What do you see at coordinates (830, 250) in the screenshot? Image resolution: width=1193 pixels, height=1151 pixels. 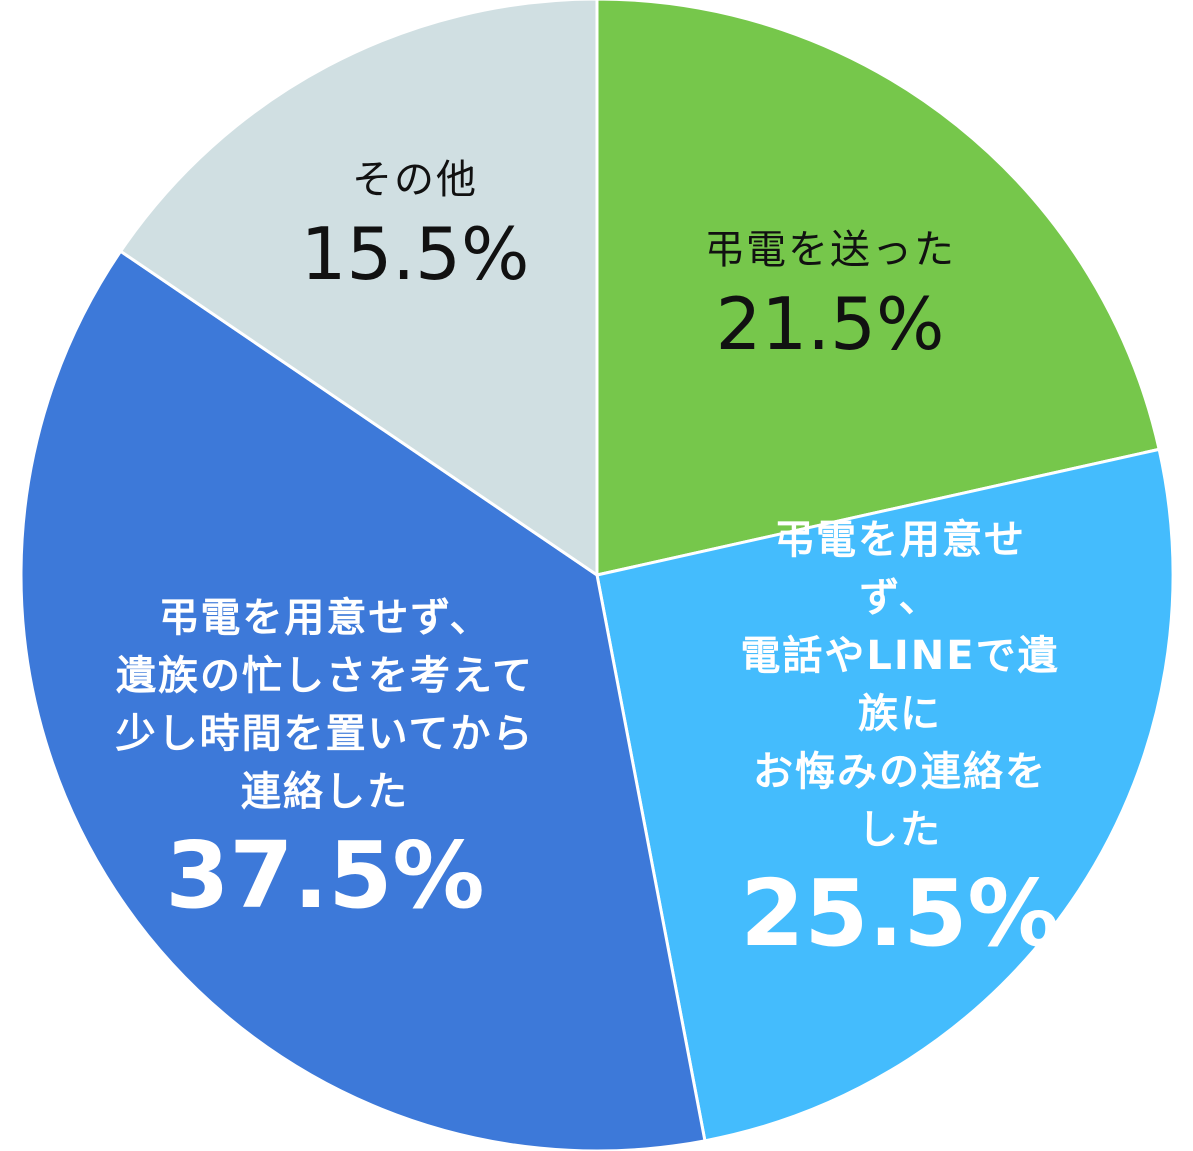 I see `category-label: 弔電を送った` at bounding box center [830, 250].